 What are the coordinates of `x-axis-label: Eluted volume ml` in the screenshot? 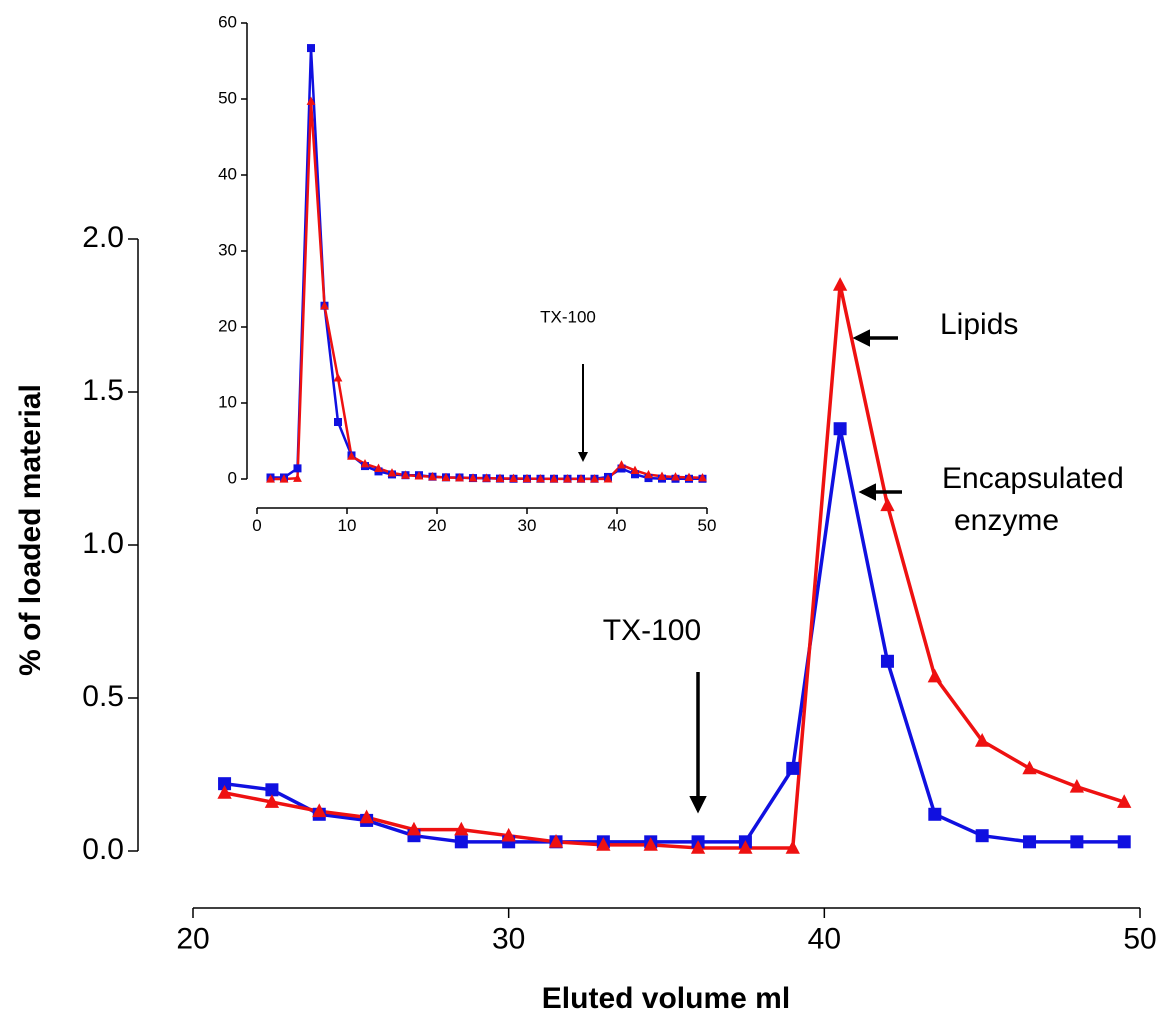 It's located at (666, 998).